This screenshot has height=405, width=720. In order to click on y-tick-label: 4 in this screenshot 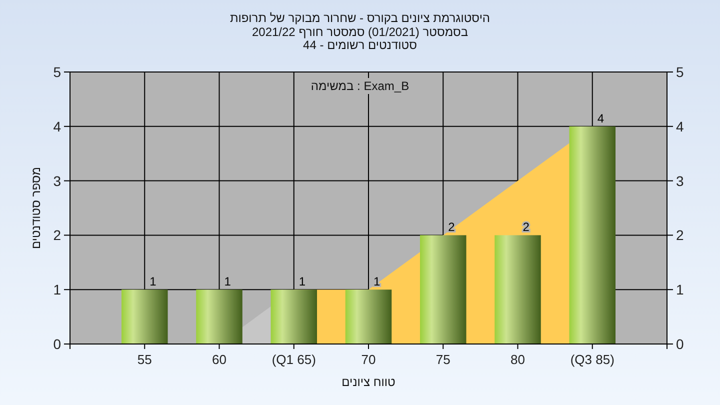, I will do `click(57, 126)`.